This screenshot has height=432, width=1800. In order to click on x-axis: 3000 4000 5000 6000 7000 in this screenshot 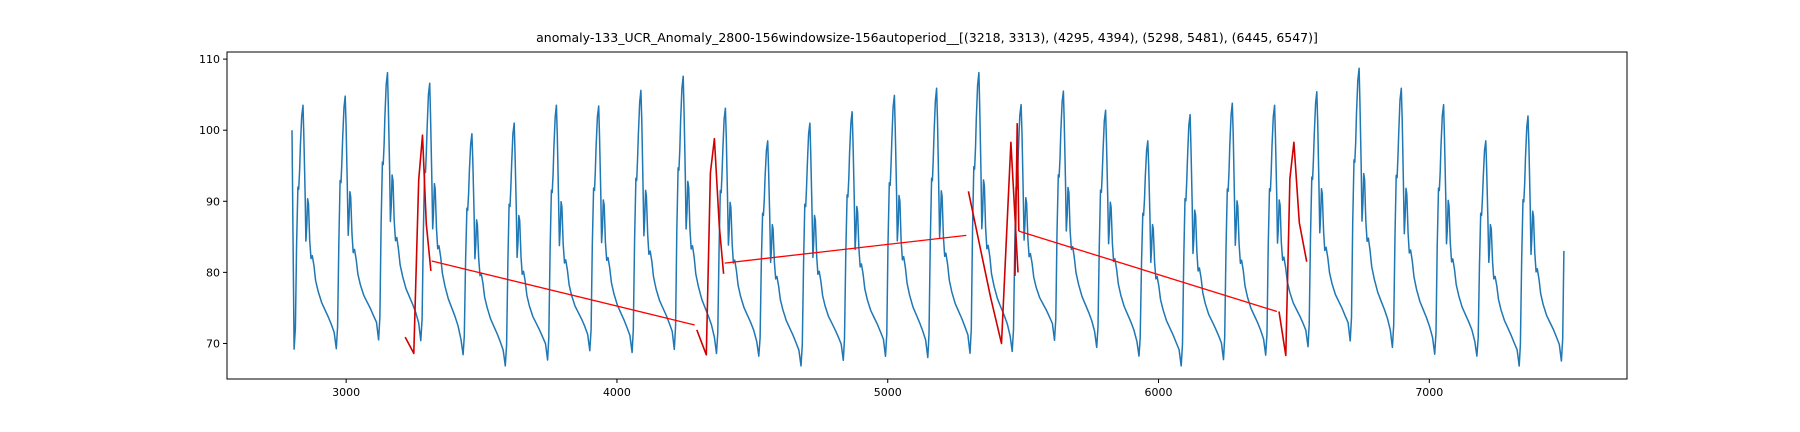, I will do `click(887, 389)`.